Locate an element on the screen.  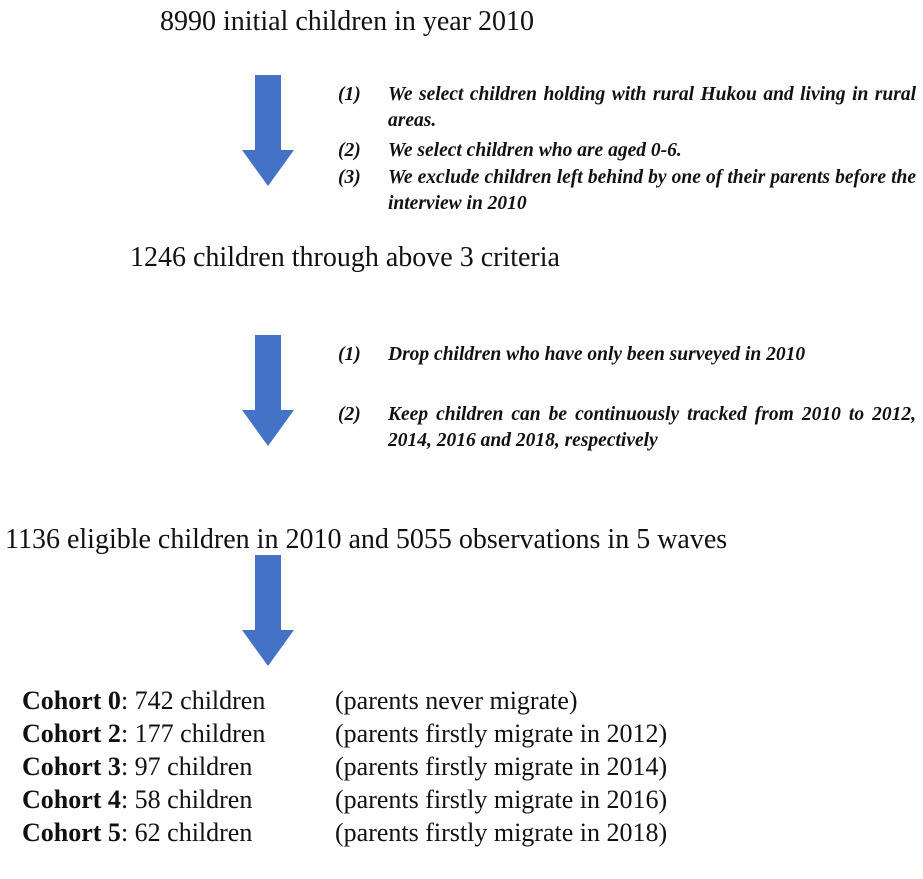
criterion-text: We select children who are aged 0-6. is located at coordinates (535, 150).